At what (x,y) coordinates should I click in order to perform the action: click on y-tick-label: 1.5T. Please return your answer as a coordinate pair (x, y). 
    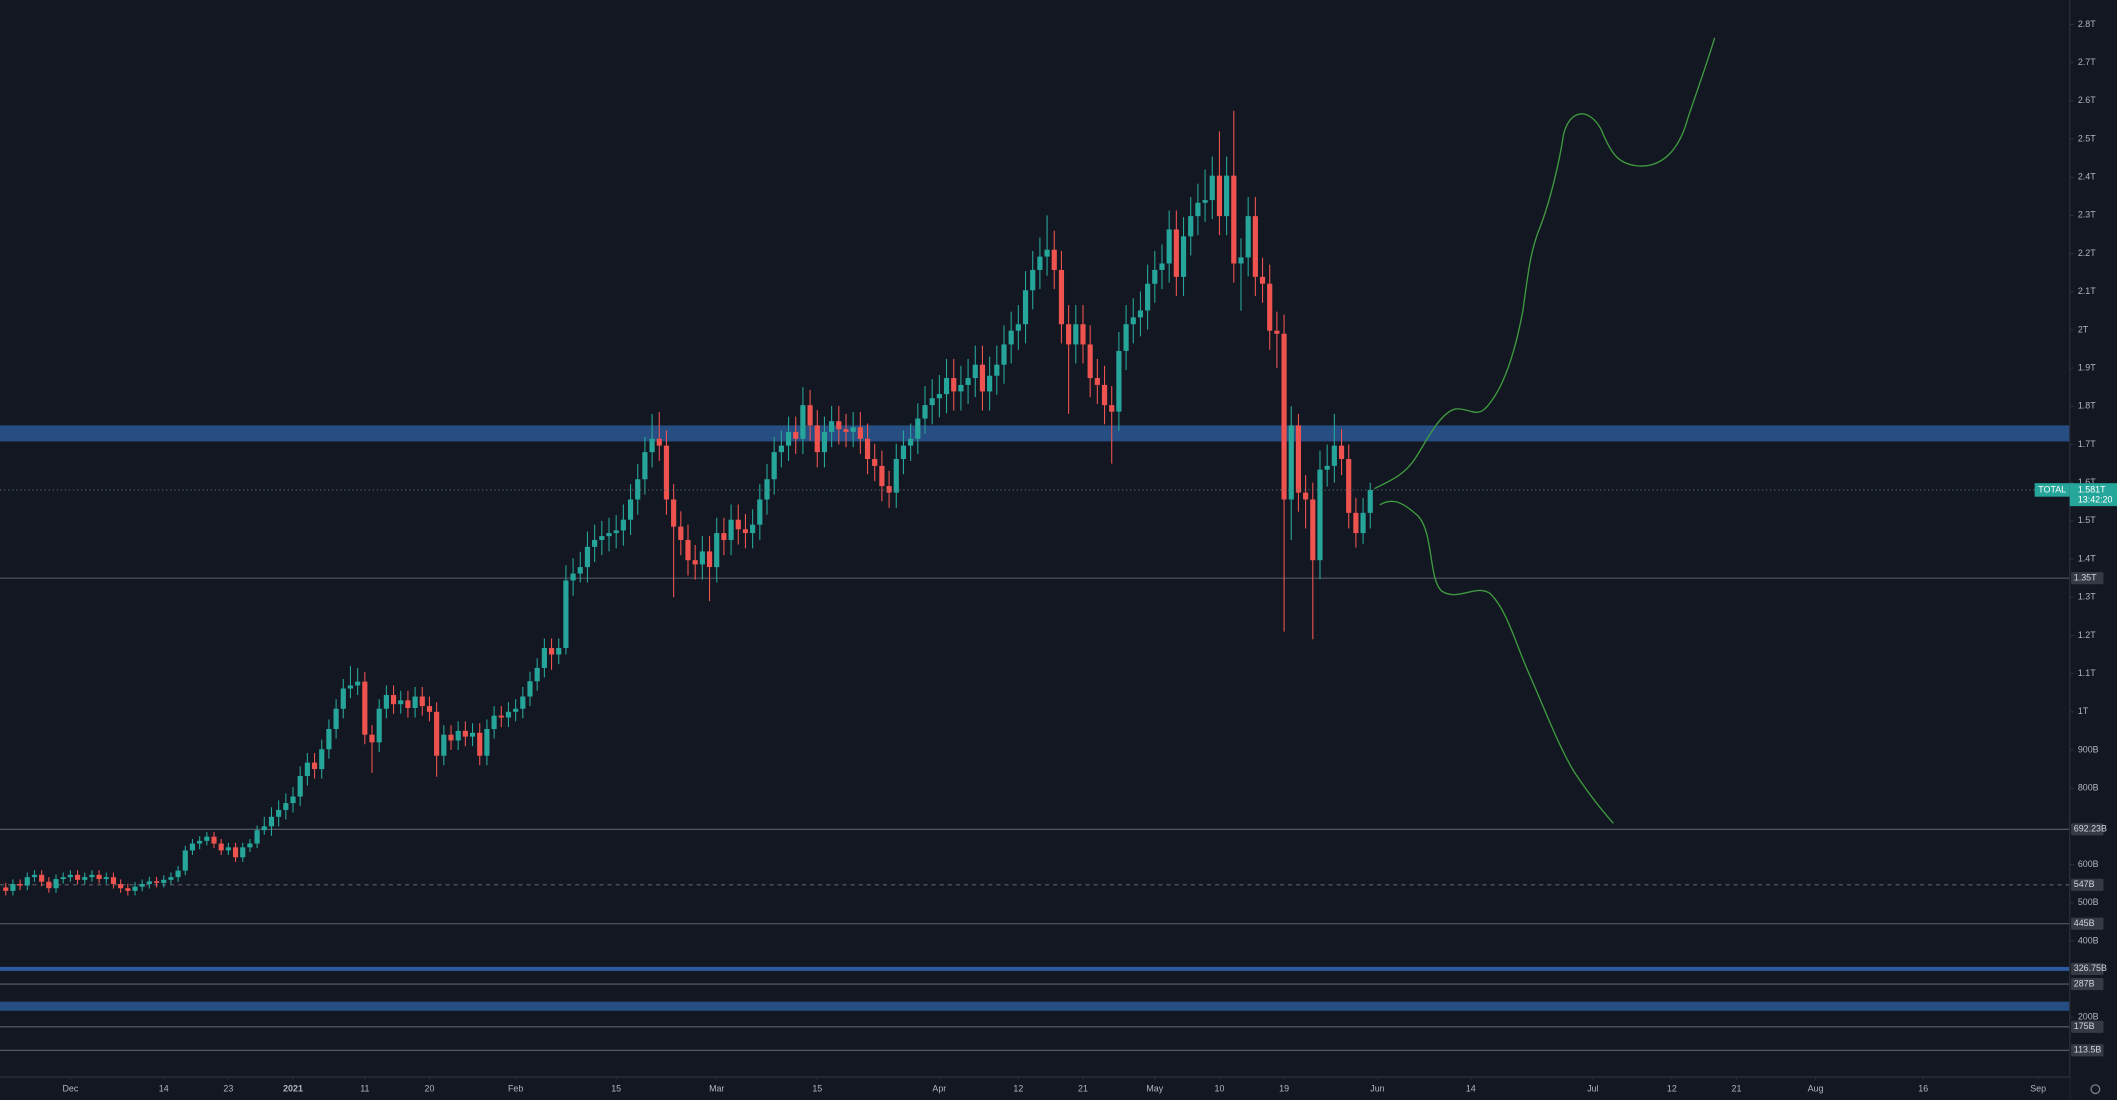
    Looking at the image, I should click on (2087, 520).